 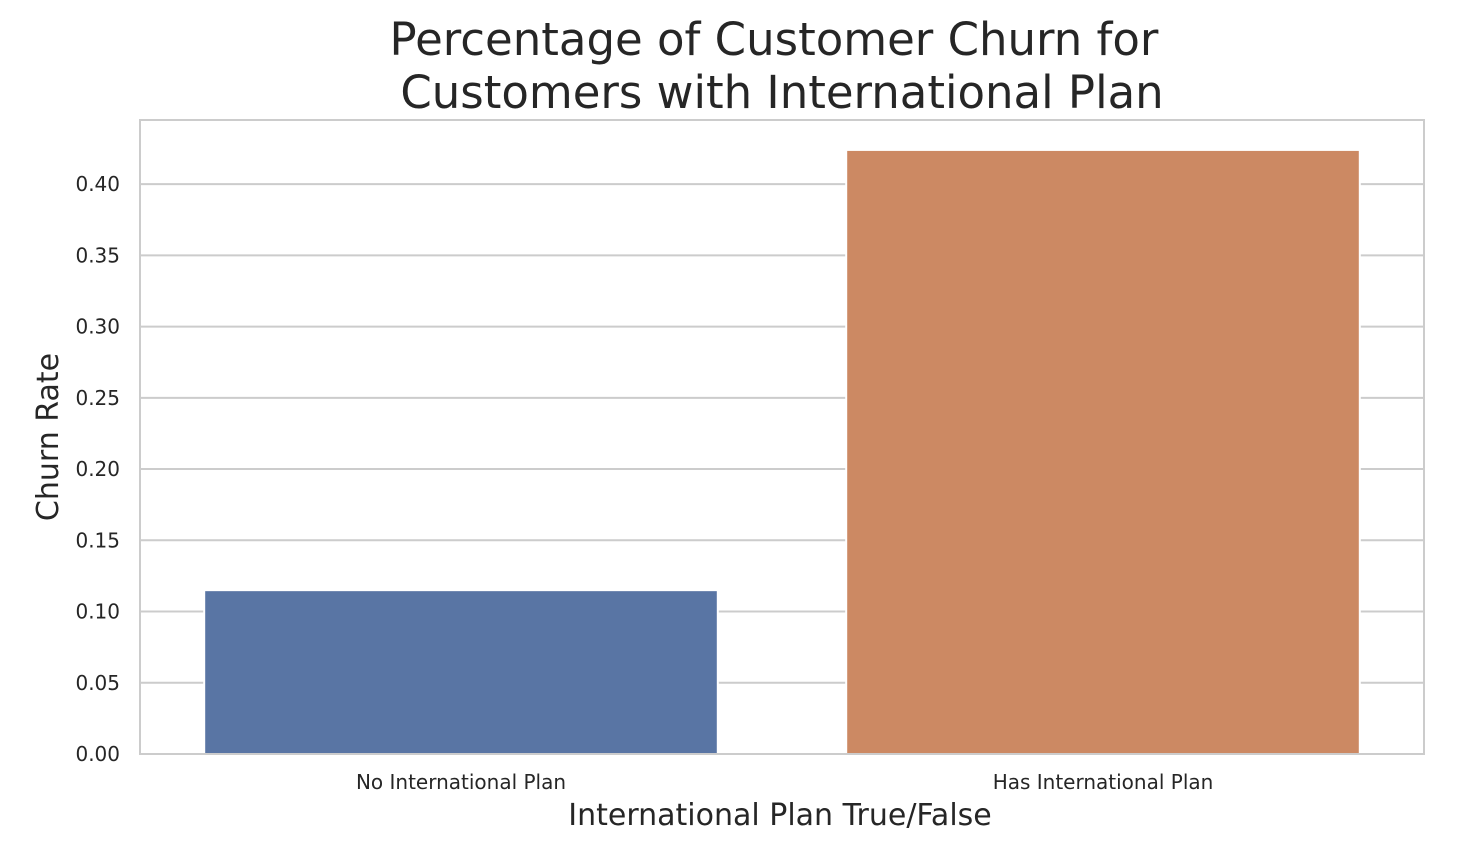 What do you see at coordinates (780, 815) in the screenshot?
I see `x-axis-label: International Plan True/False` at bounding box center [780, 815].